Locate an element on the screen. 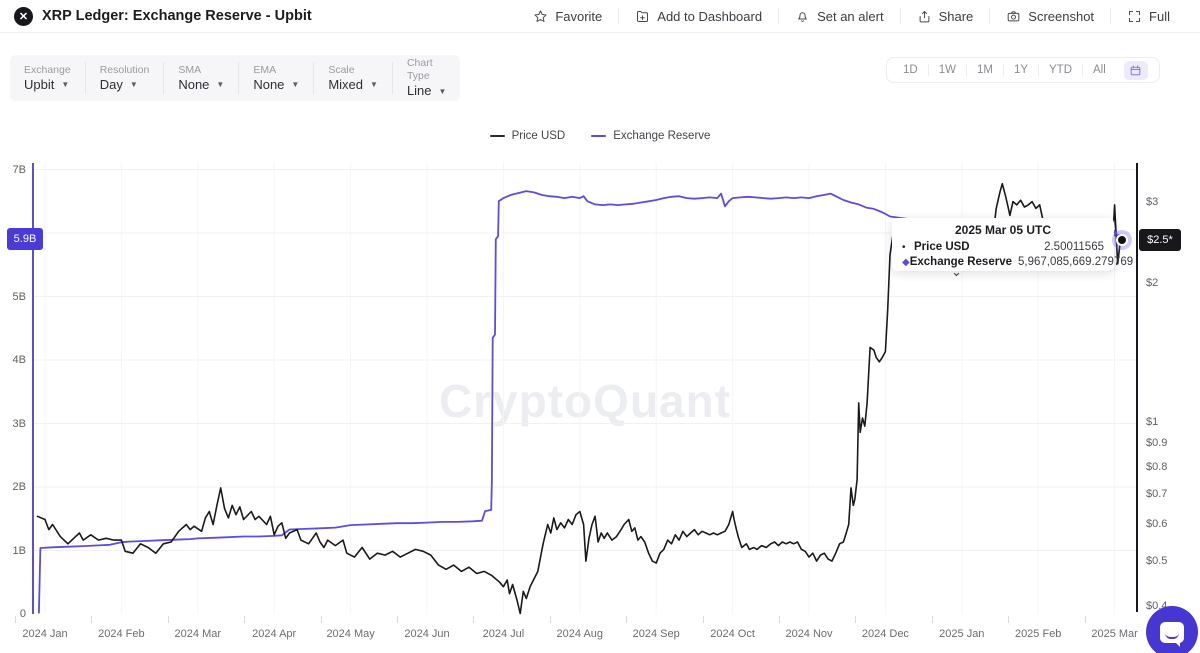 Image resolution: width=1200 pixels, height=653 pixels. time-range-bar: 1D 1W 1M 1Y YTD All is located at coordinates (1023, 70).